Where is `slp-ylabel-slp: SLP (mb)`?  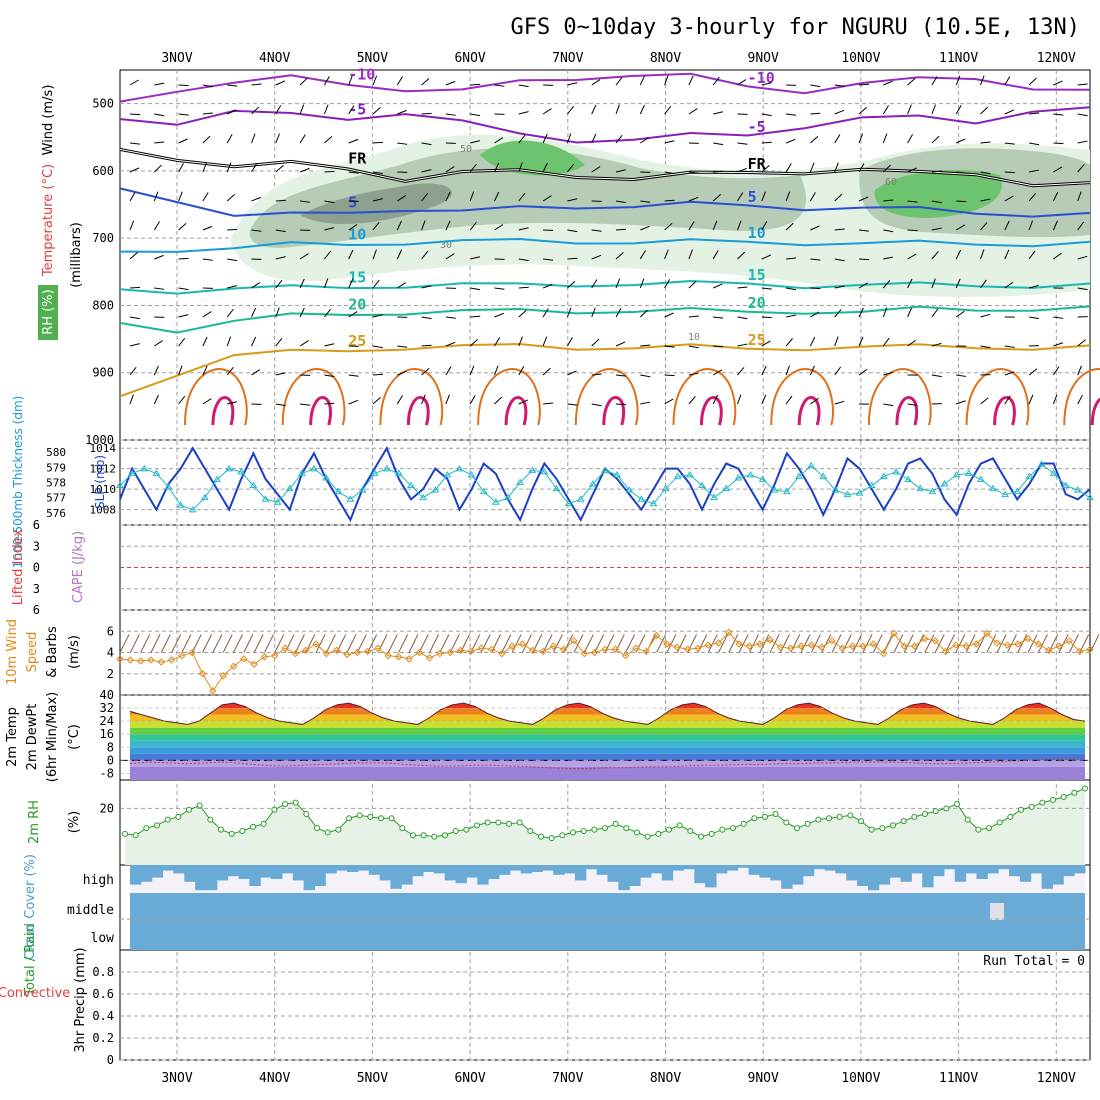 slp-ylabel-slp: SLP (mb) is located at coordinates (100, 482).